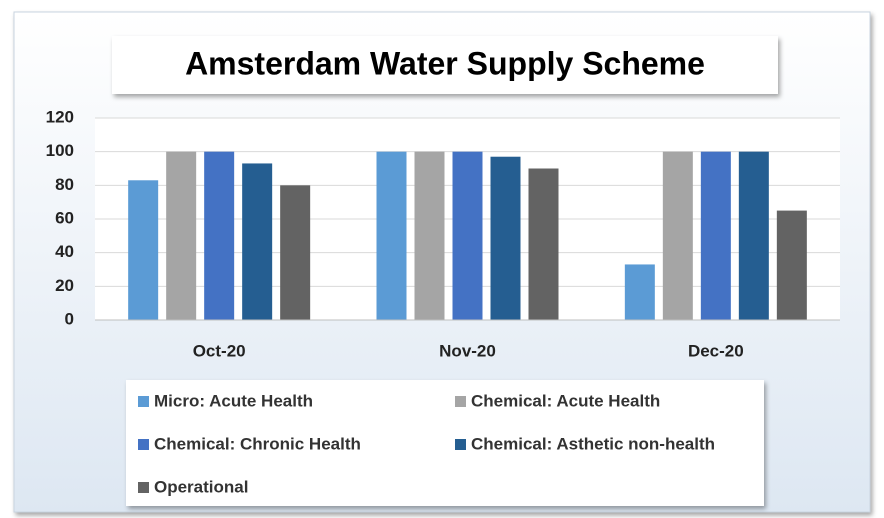 This screenshot has height=518, width=884. Describe the element at coordinates (64, 217) in the screenshot. I see `y-tick-label: 60` at that location.